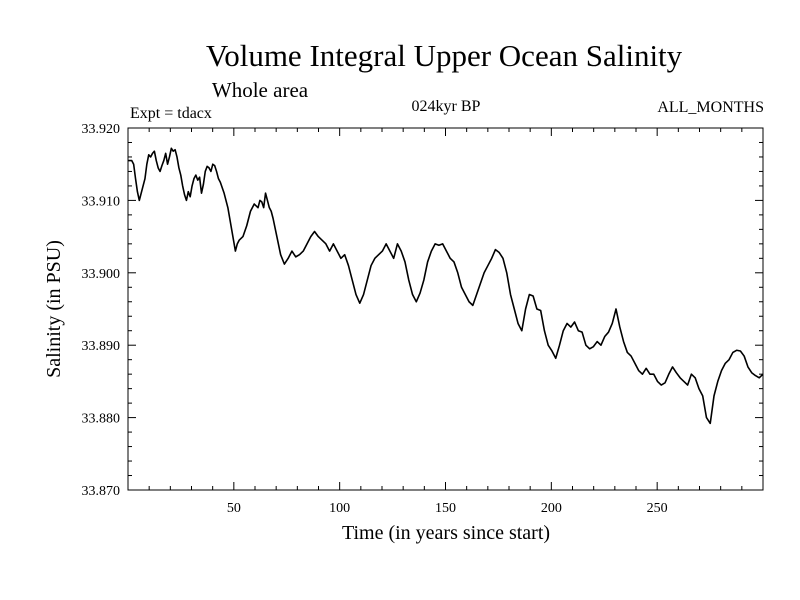  What do you see at coordinates (54, 309) in the screenshot?
I see `y-axis-label: Salinity (in PSU)` at bounding box center [54, 309].